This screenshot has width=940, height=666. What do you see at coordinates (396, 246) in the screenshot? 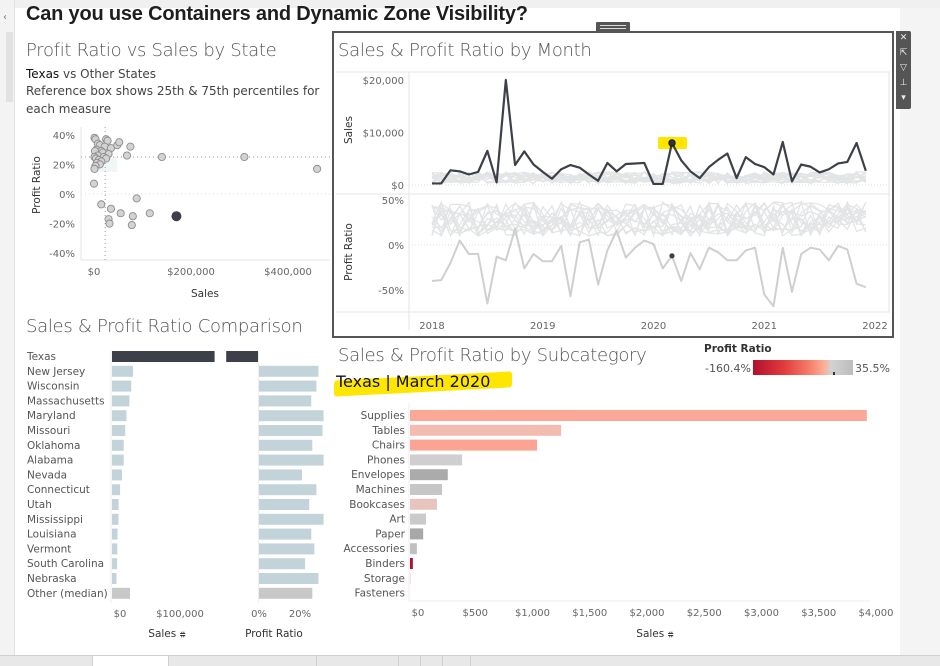
I see `pr-tick-label: 0%` at bounding box center [396, 246].